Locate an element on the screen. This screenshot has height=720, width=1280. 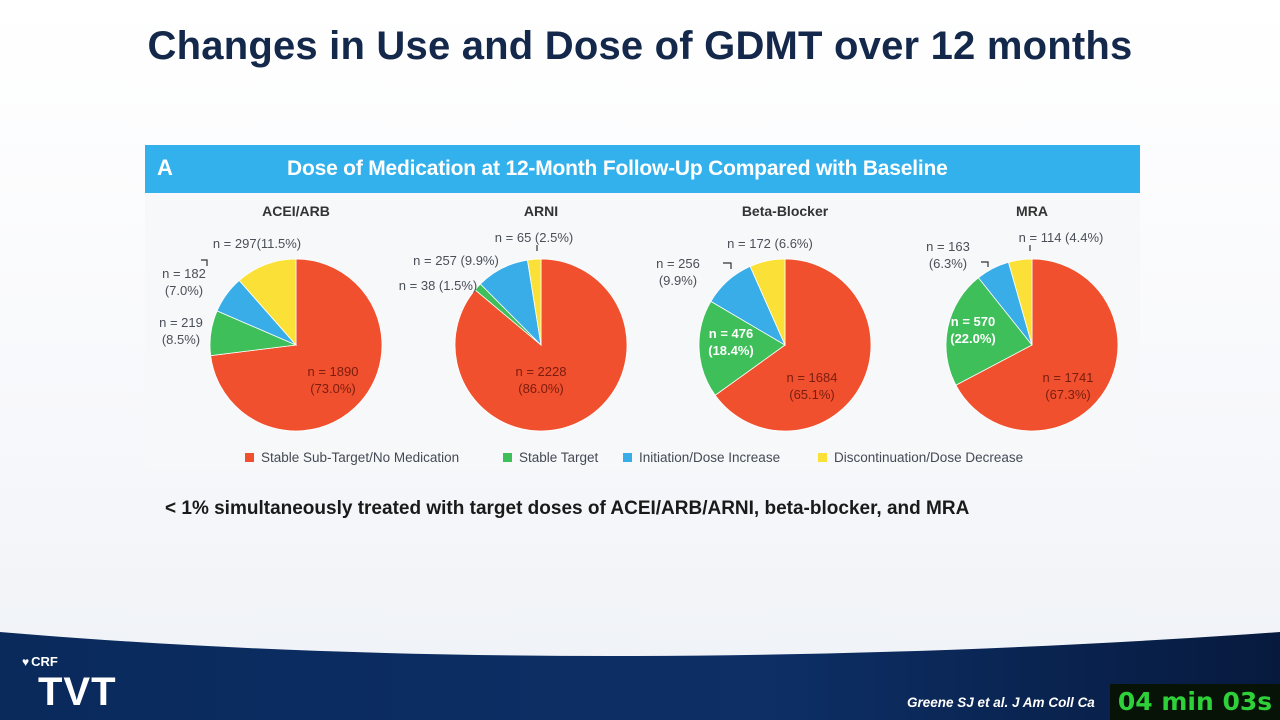
footer-wave-shape is located at coordinates (640, 676).